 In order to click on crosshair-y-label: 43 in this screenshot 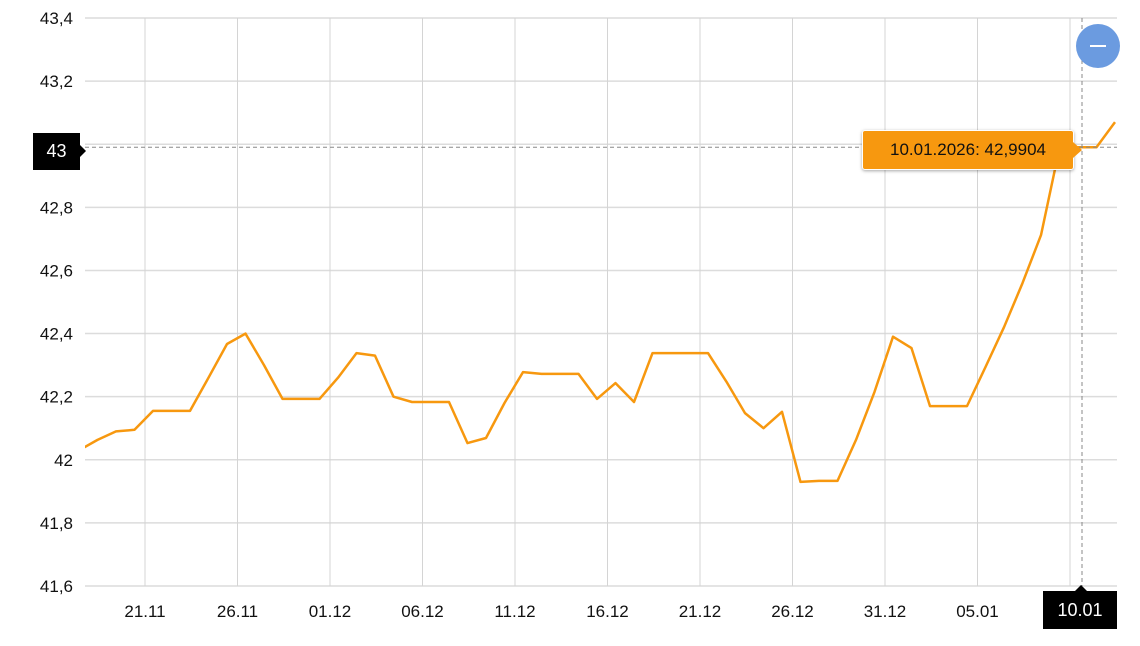, I will do `click(59, 151)`.